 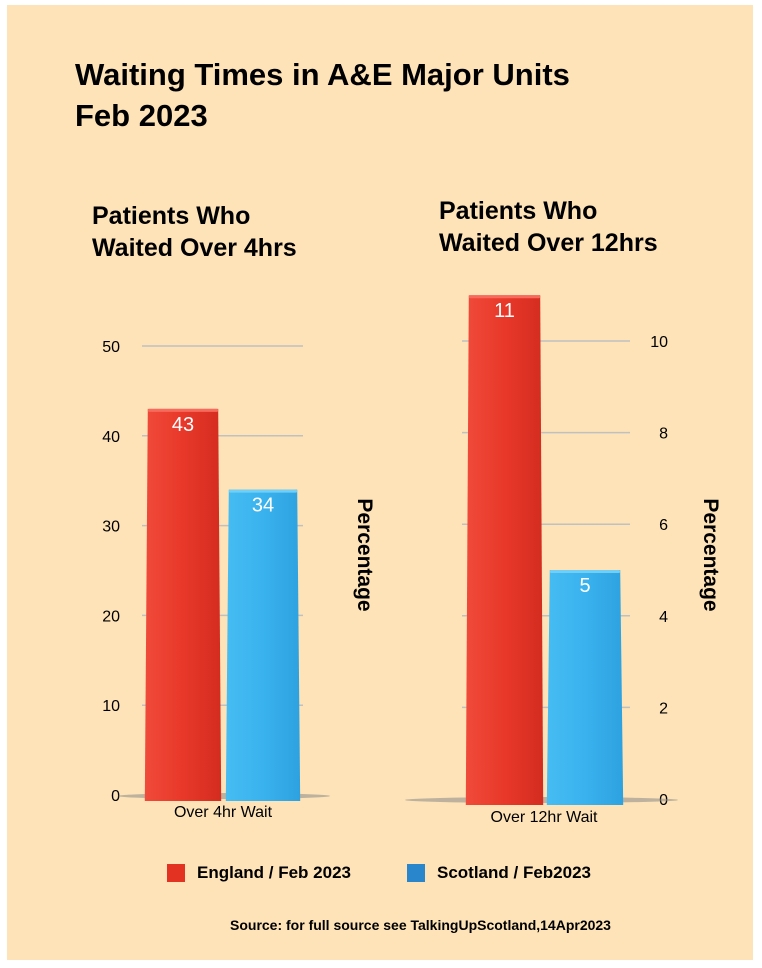 I want to click on data-label: 43, so click(x=183, y=425).